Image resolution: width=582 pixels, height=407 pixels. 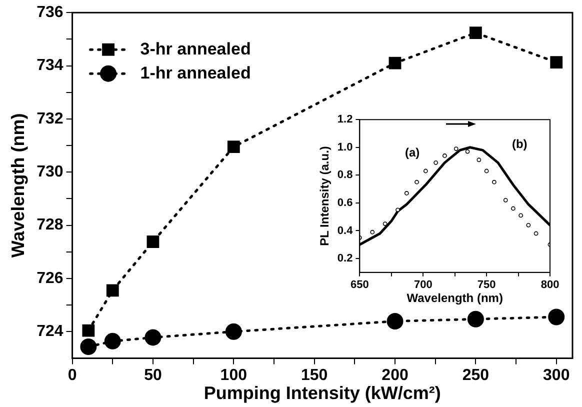 I want to click on y-tick-label: 732, so click(x=50, y=119).